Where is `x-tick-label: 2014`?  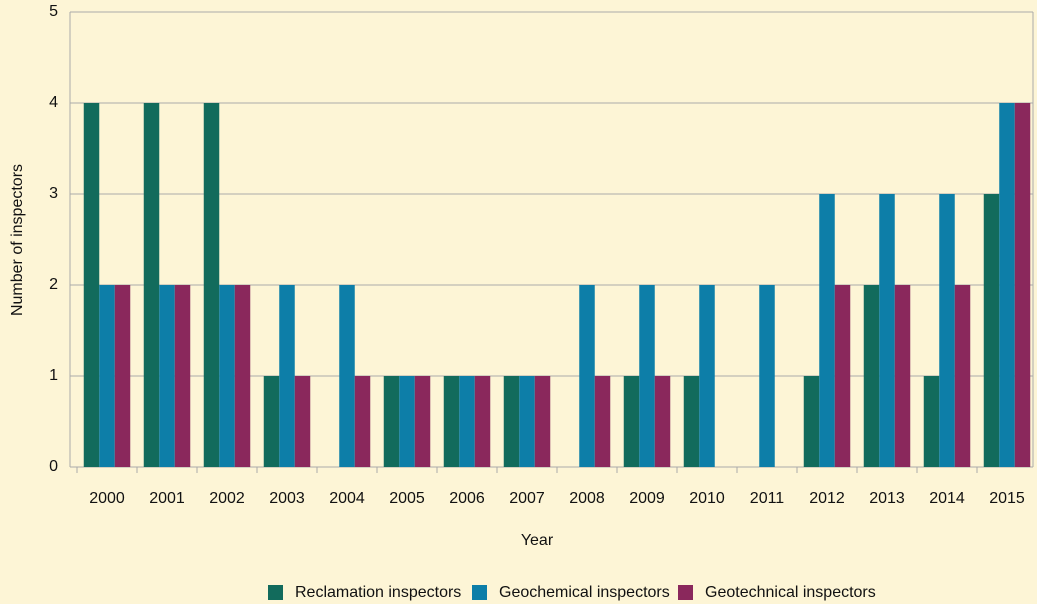
x-tick-label: 2014 is located at coordinates (947, 498).